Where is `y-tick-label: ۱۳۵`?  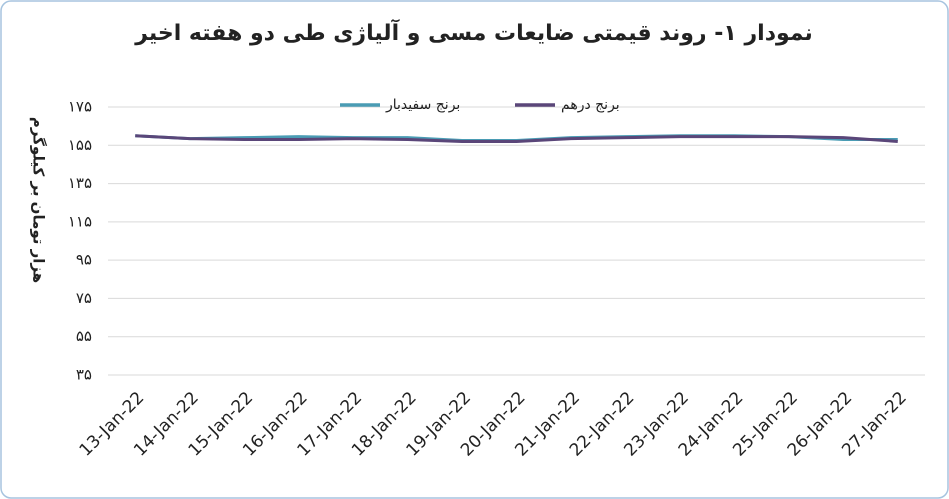
y-tick-label: ۱۳۵ is located at coordinates (80, 183).